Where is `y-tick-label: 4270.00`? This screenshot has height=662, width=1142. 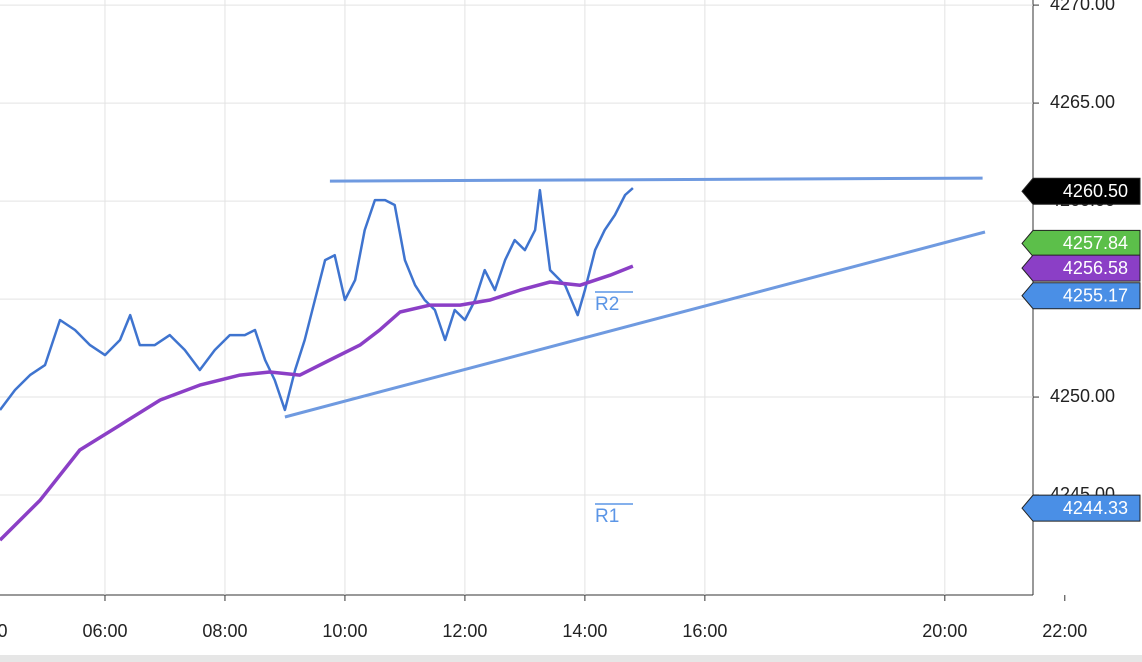
y-tick-label: 4270.00 is located at coordinates (1082, 7).